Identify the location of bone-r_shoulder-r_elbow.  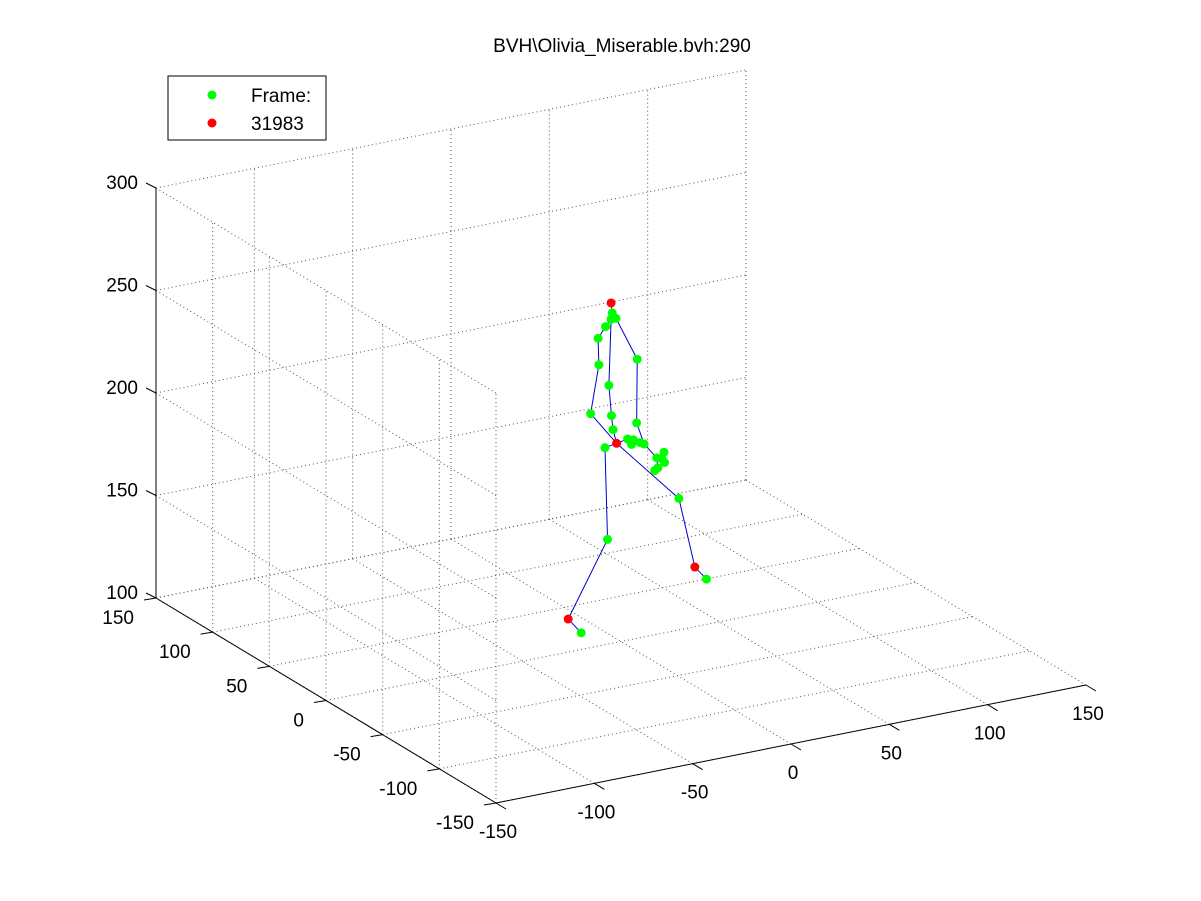
(637, 391).